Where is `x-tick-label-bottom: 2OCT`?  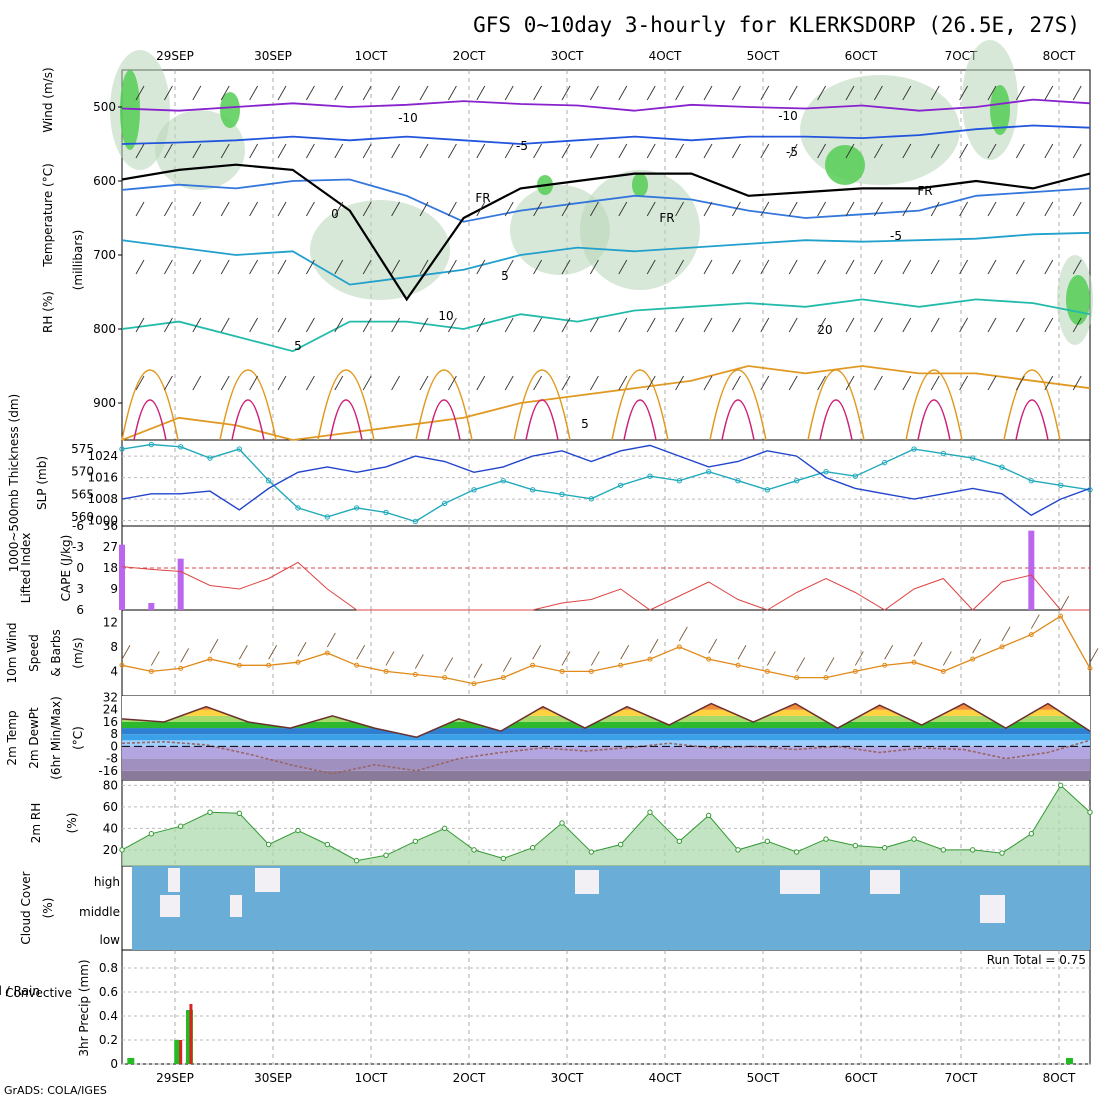 x-tick-label-bottom: 2OCT is located at coordinates (469, 1078).